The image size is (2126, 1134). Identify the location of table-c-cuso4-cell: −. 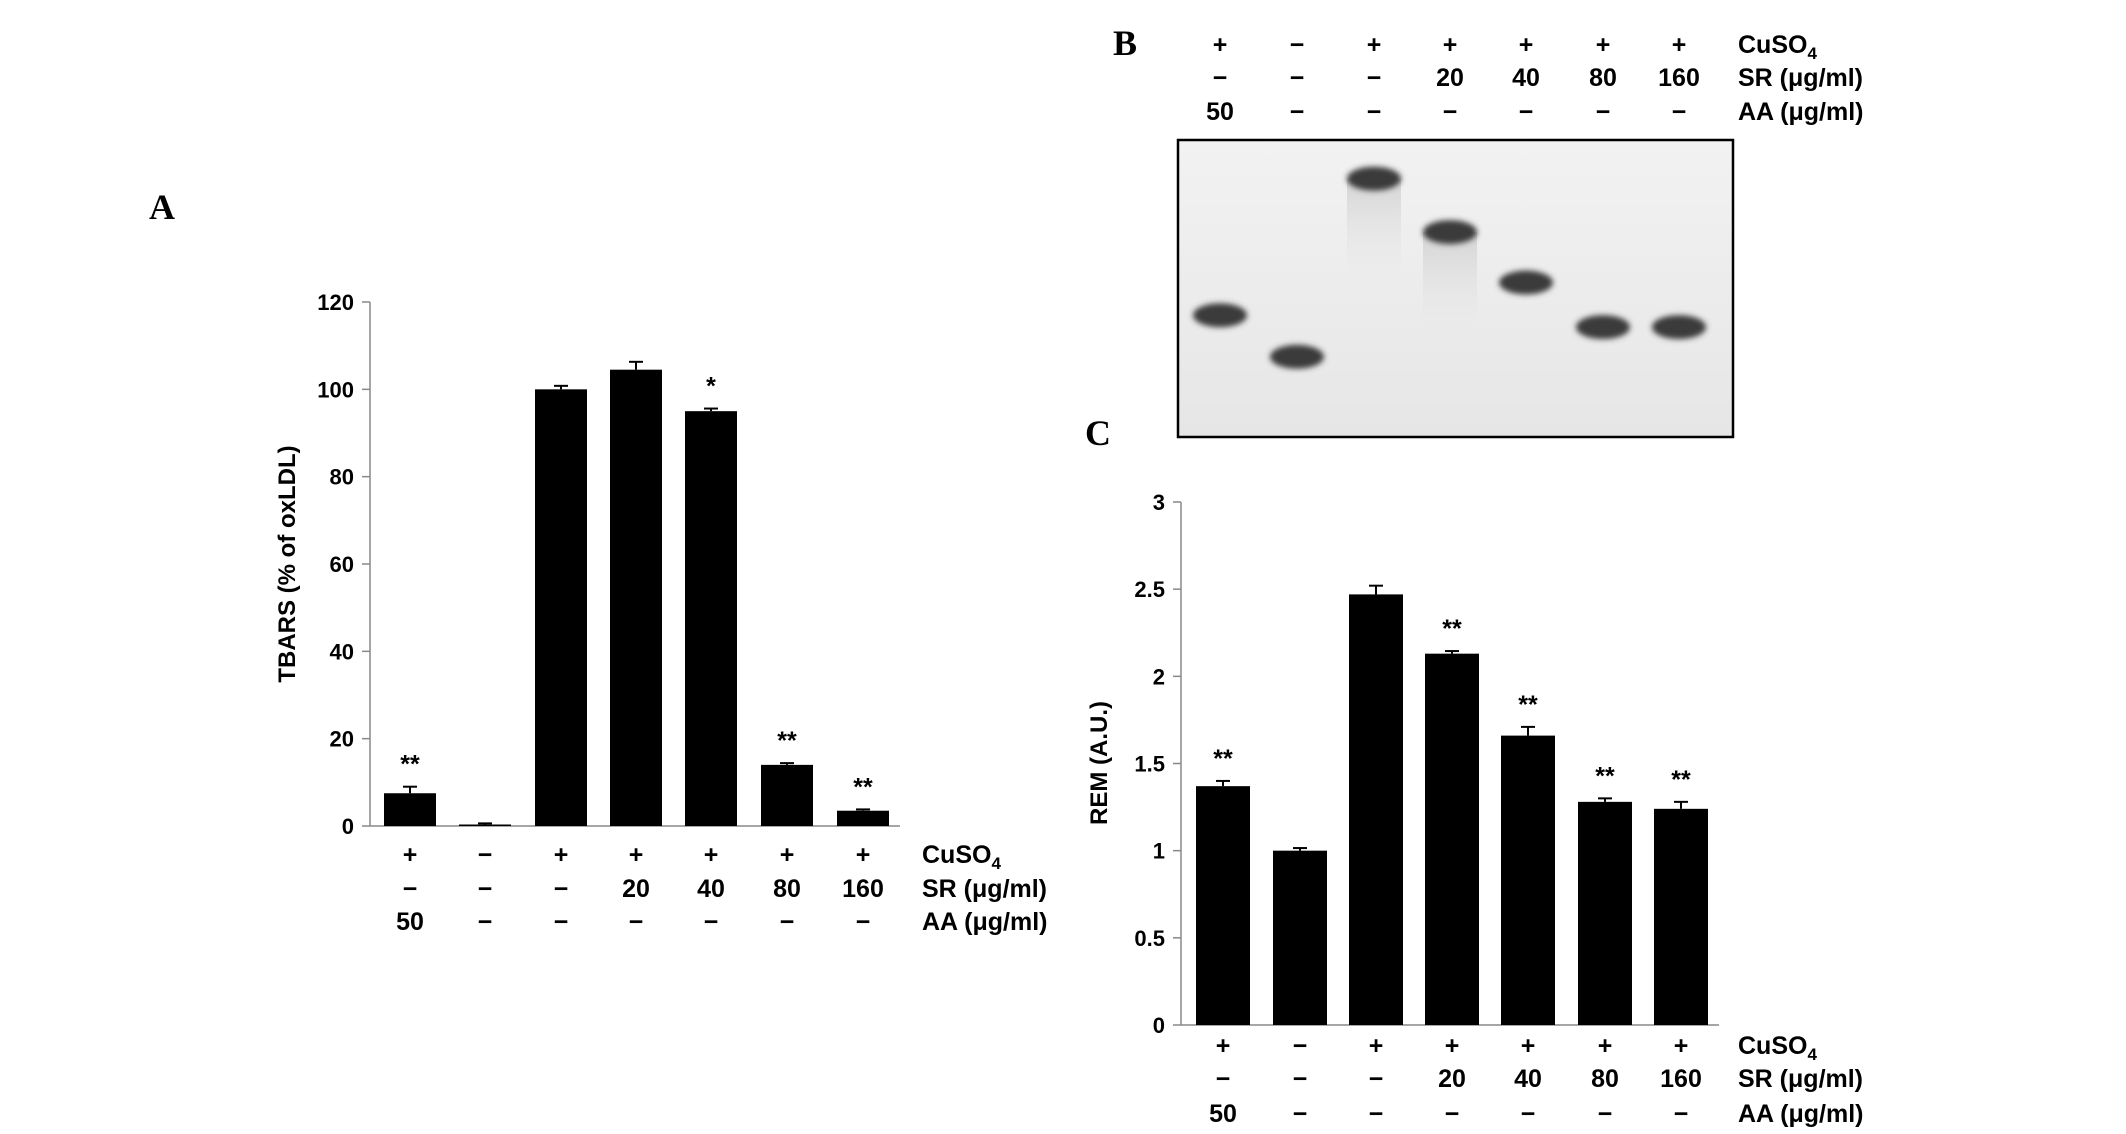
(1300, 1046).